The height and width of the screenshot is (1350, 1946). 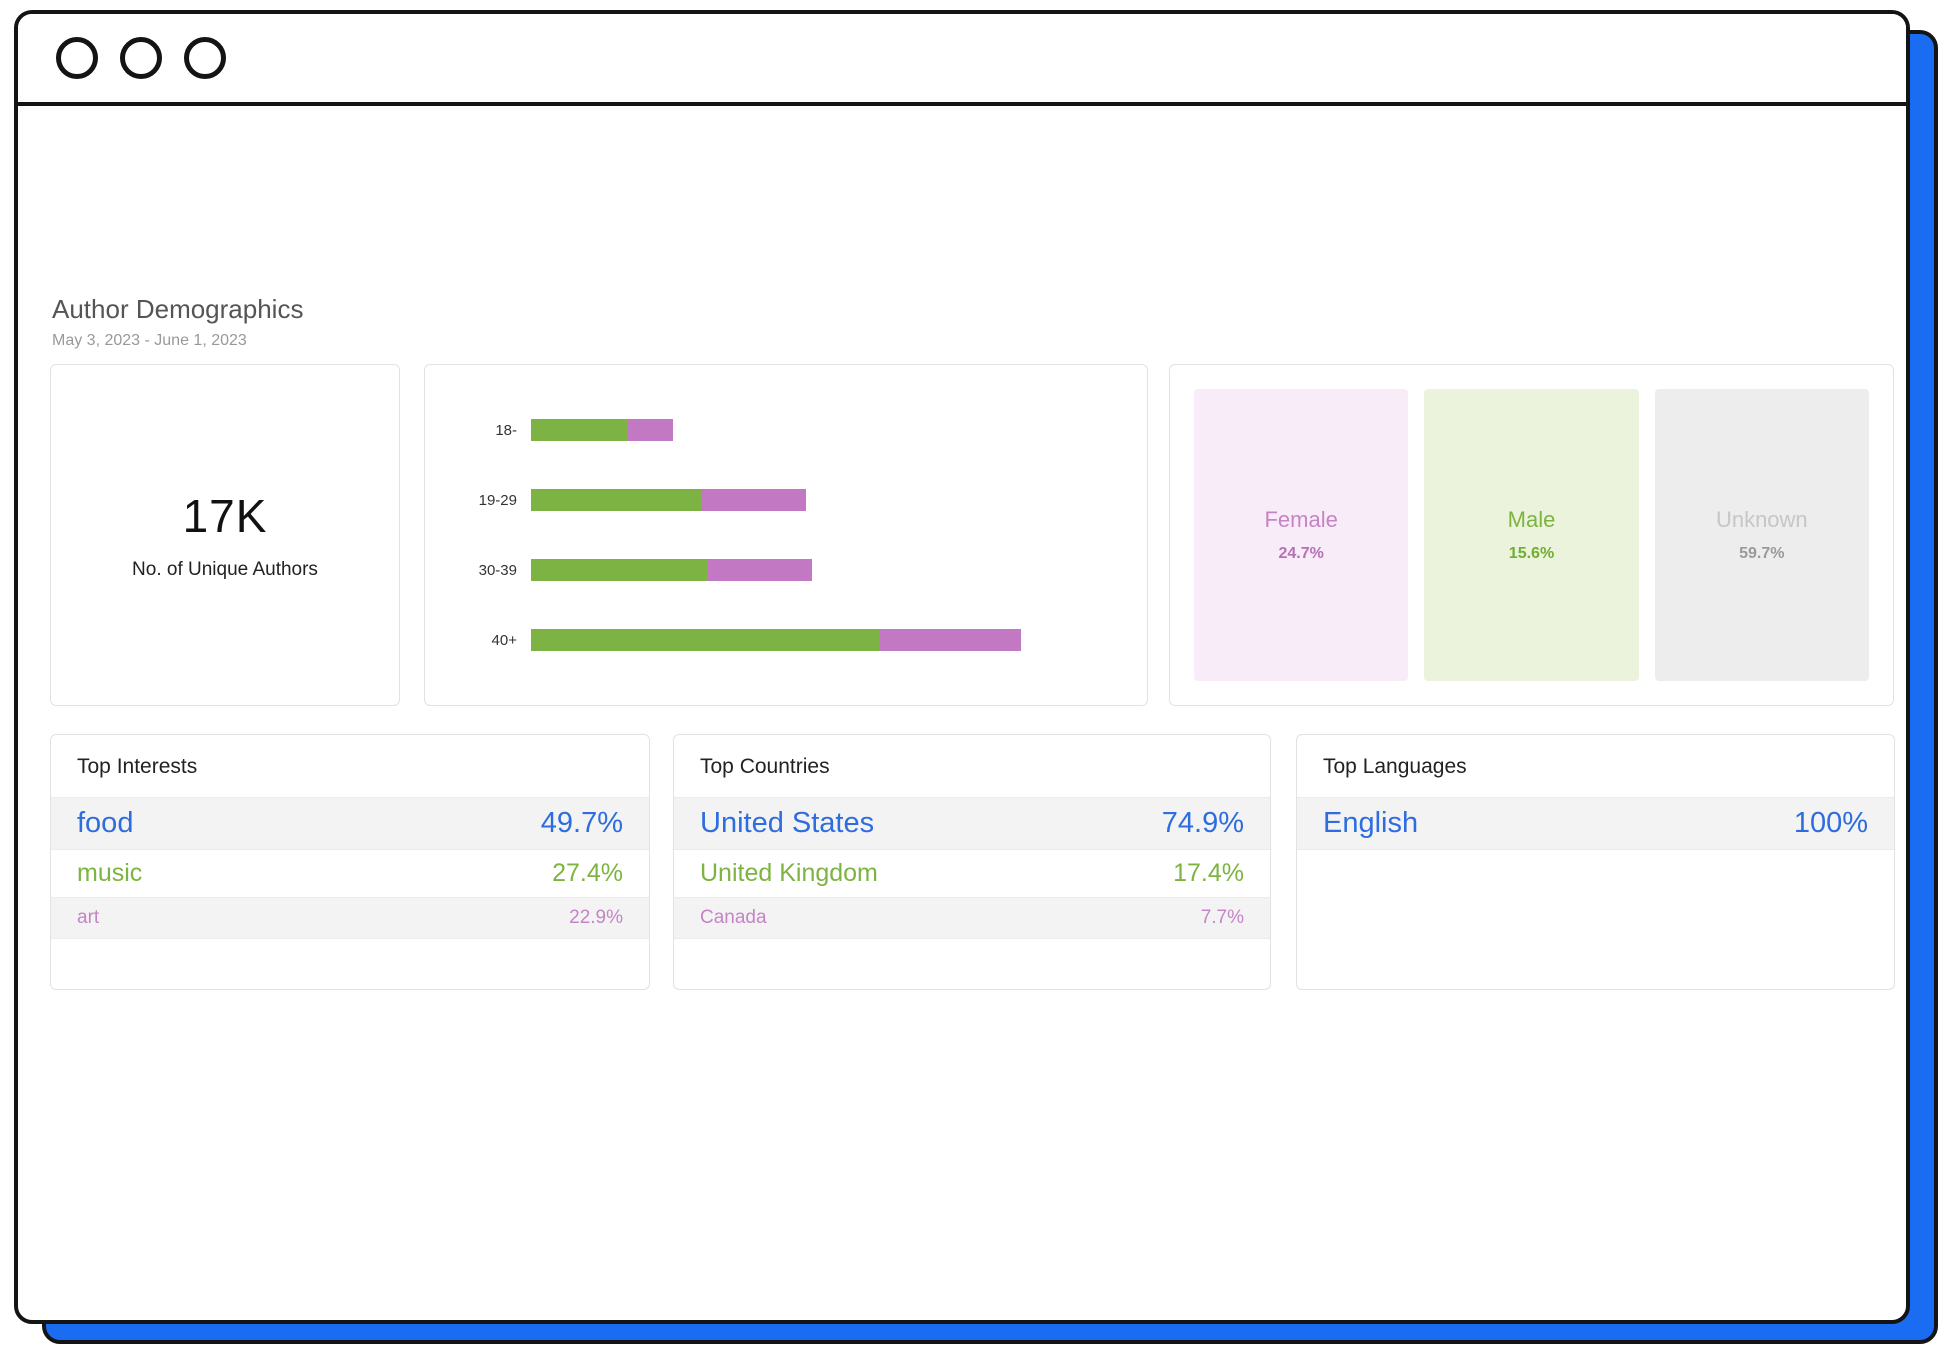 I want to click on age-chart-row: 19-29, so click(x=779, y=500).